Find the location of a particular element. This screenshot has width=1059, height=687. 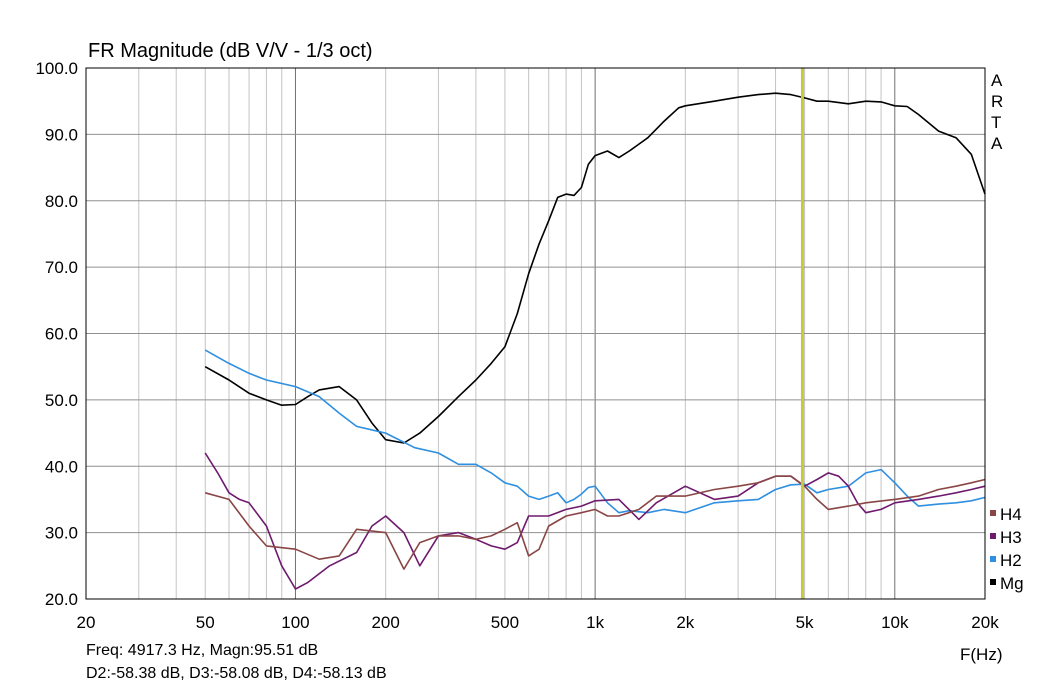

legend-swatch-h4 is located at coordinates (993, 513).